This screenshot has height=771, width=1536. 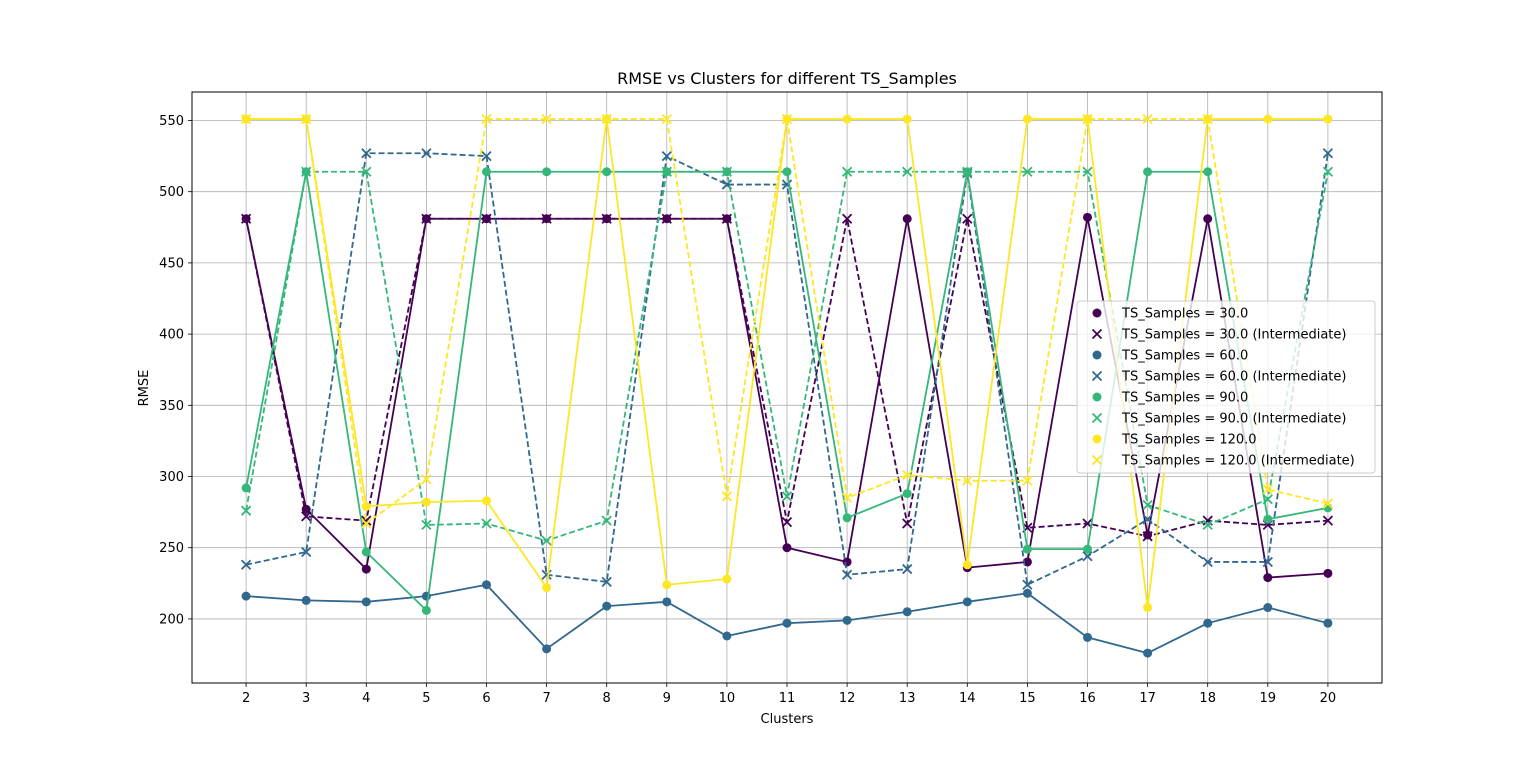 I want to click on y-tick-label: 200, so click(x=171, y=619).